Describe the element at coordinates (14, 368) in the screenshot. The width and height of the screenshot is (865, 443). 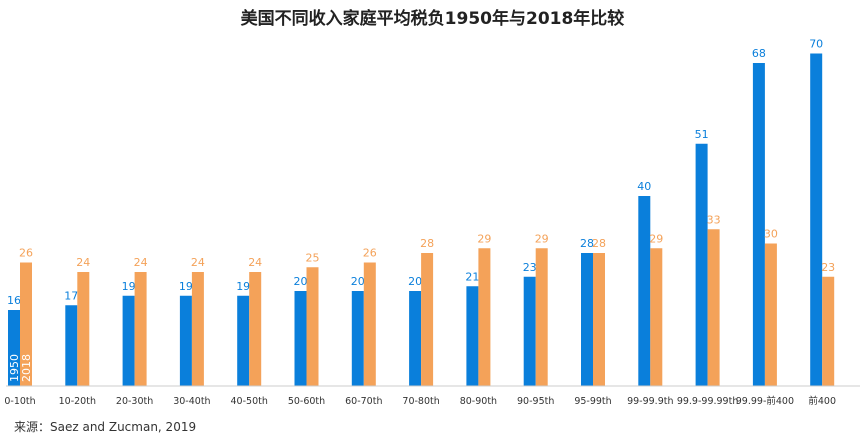
I see `legend-label-1950: 1950` at that location.